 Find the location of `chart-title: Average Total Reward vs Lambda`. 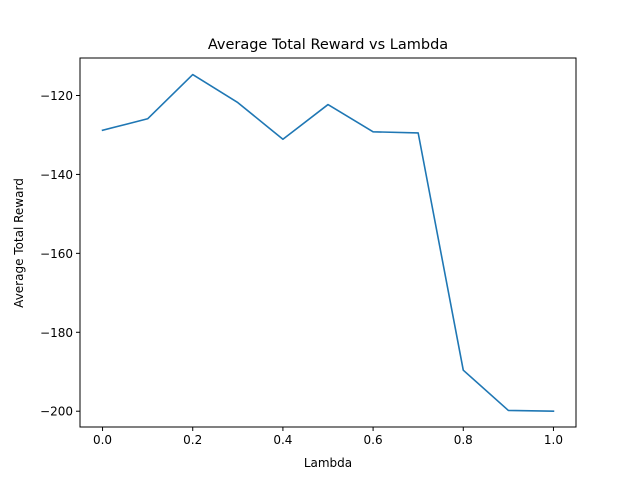

chart-title: Average Total Reward vs Lambda is located at coordinates (328, 45).